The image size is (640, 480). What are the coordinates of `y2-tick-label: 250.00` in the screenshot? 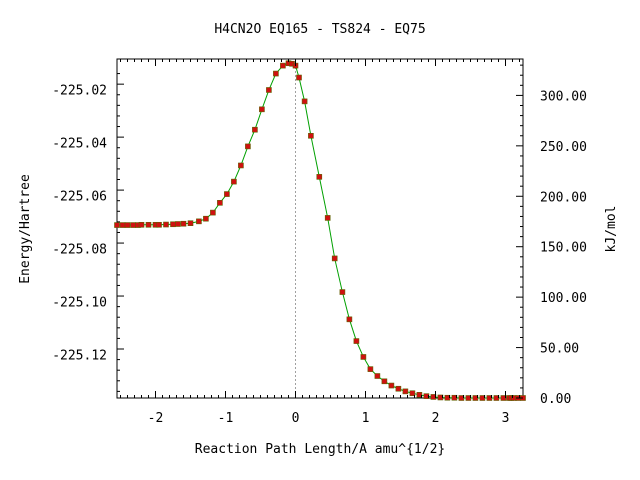 It's located at (563, 147).